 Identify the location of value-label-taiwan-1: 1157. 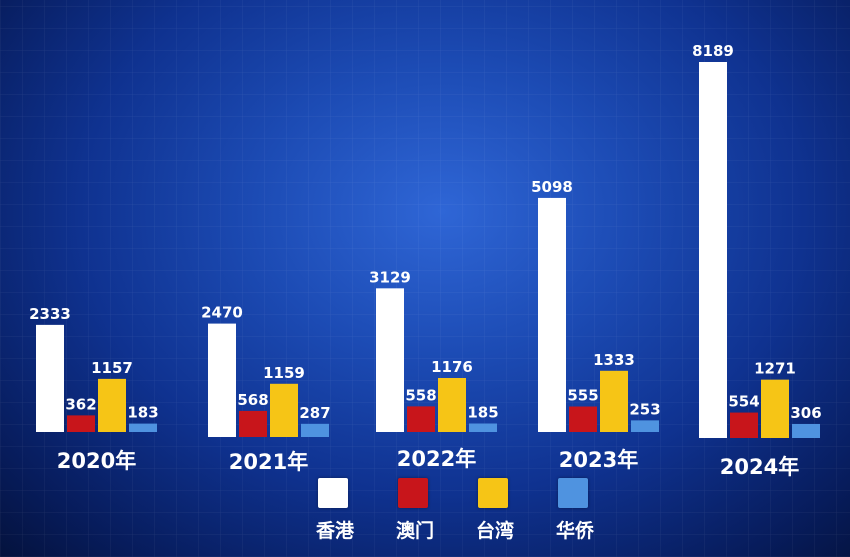
(112, 368).